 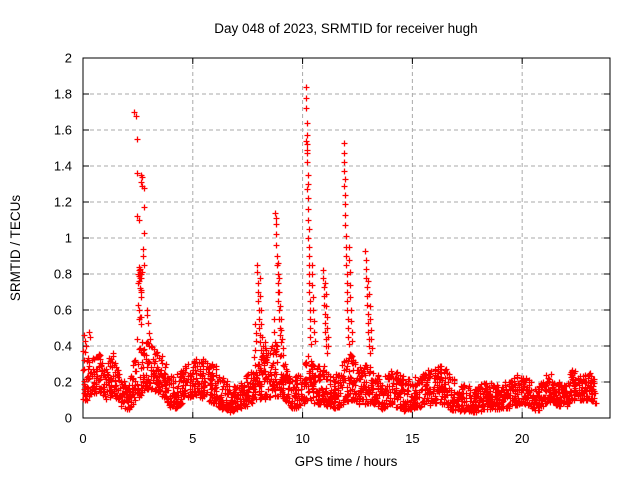 I want to click on y-tick-label: 0.2, so click(x=63, y=382).